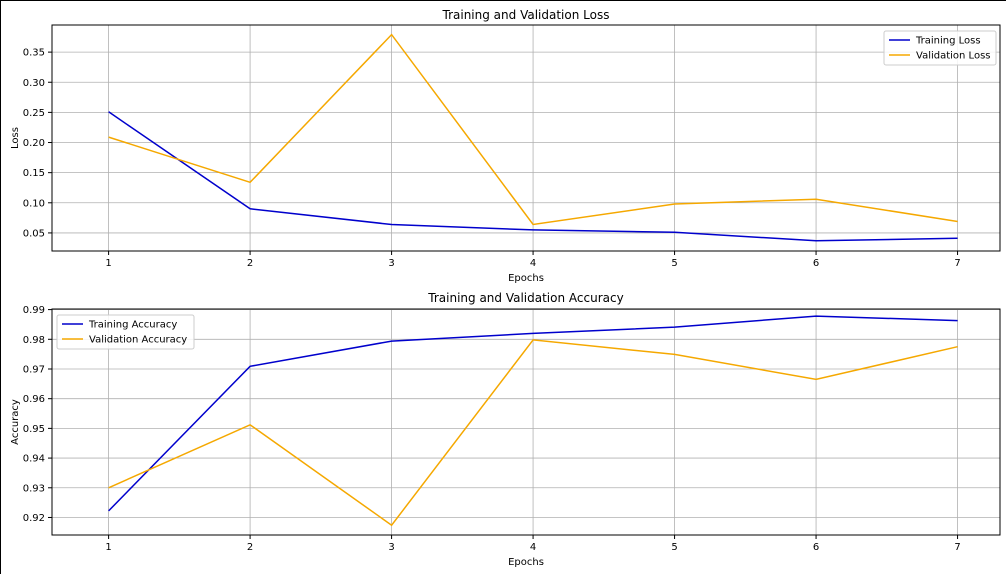  Describe the element at coordinates (15, 138) in the screenshot. I see `y-axis-label: Loss` at that location.